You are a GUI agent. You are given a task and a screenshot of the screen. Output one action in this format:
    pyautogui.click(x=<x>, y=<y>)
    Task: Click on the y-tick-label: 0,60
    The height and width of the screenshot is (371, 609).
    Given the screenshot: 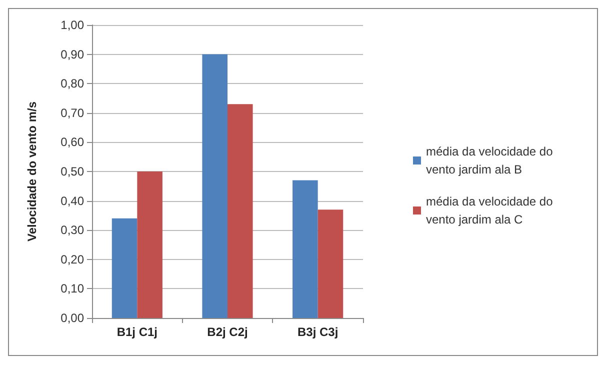 What is the action you would take?
    pyautogui.click(x=72, y=142)
    